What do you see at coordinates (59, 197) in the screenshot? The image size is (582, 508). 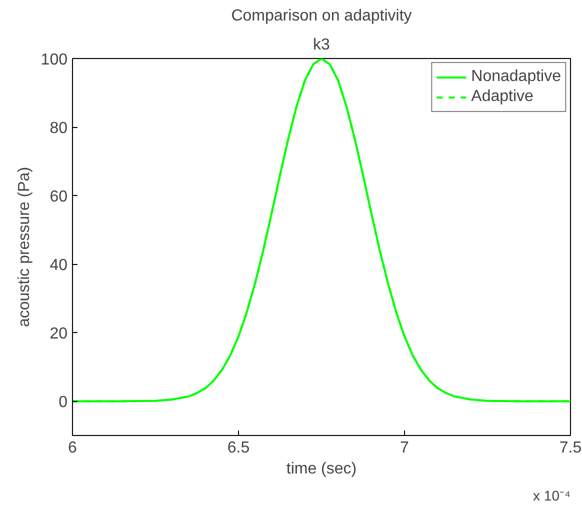 I see `y-tick-label: 60` at bounding box center [59, 197].